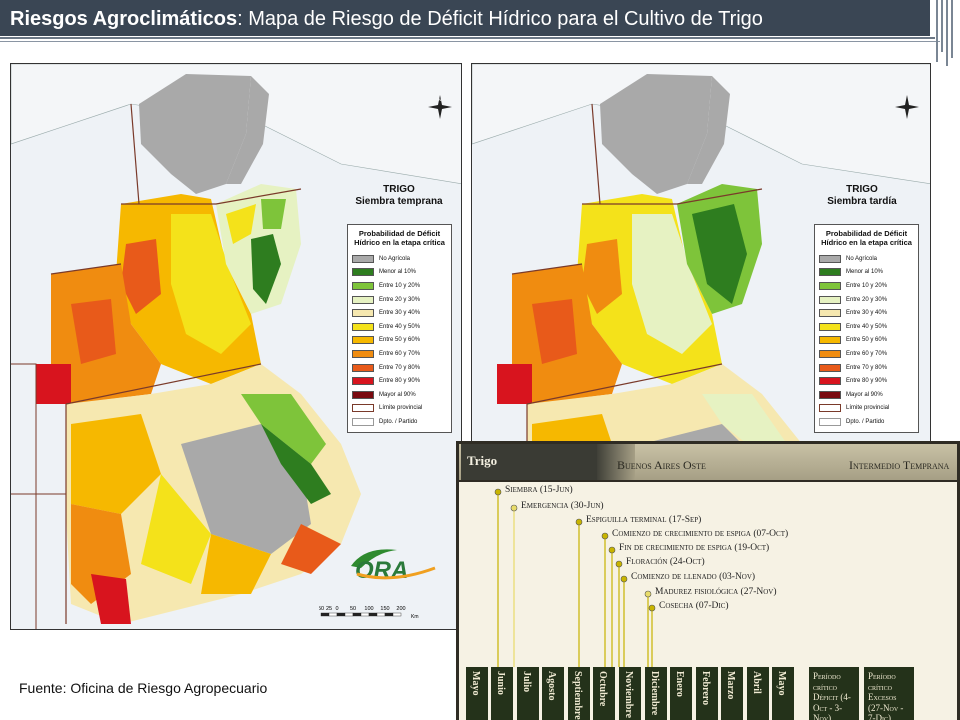  I want to click on legend-label: No Agrícola, so click(862, 258).